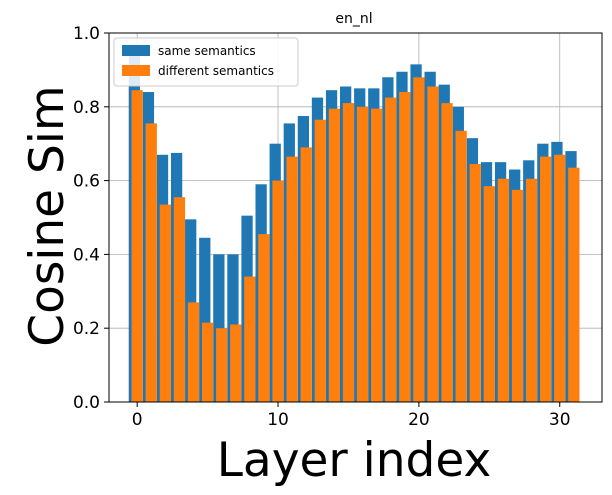 Image resolution: width=612 pixels, height=495 pixels. I want to click on y-tick-label: 0.8, so click(86, 108).